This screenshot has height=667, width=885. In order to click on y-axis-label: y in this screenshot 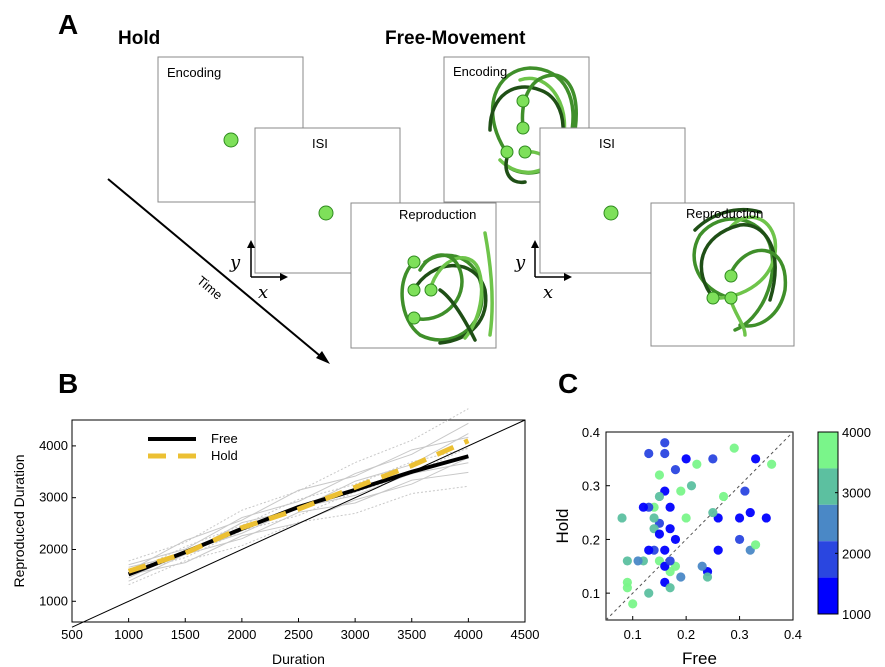, I will do `click(520, 262)`.